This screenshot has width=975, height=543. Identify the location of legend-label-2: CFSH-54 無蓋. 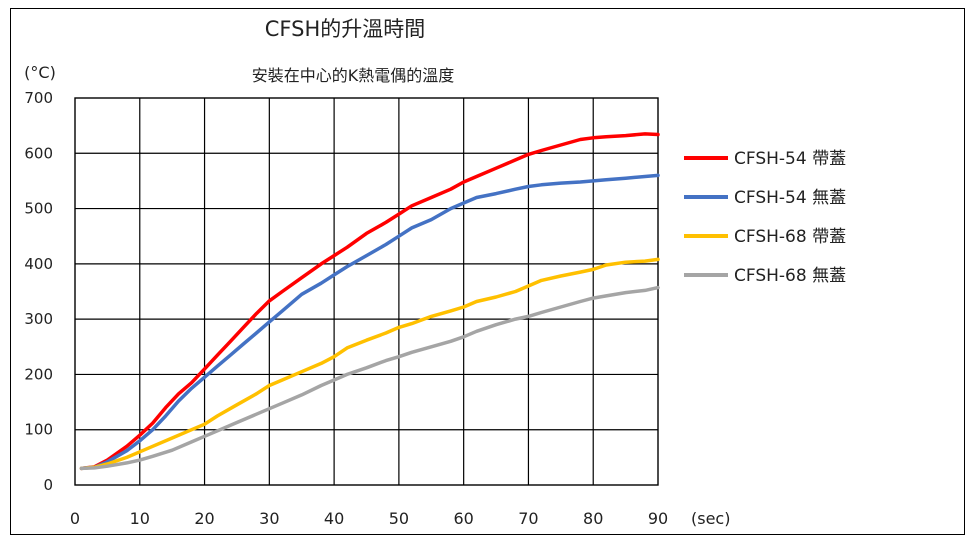
(790, 198).